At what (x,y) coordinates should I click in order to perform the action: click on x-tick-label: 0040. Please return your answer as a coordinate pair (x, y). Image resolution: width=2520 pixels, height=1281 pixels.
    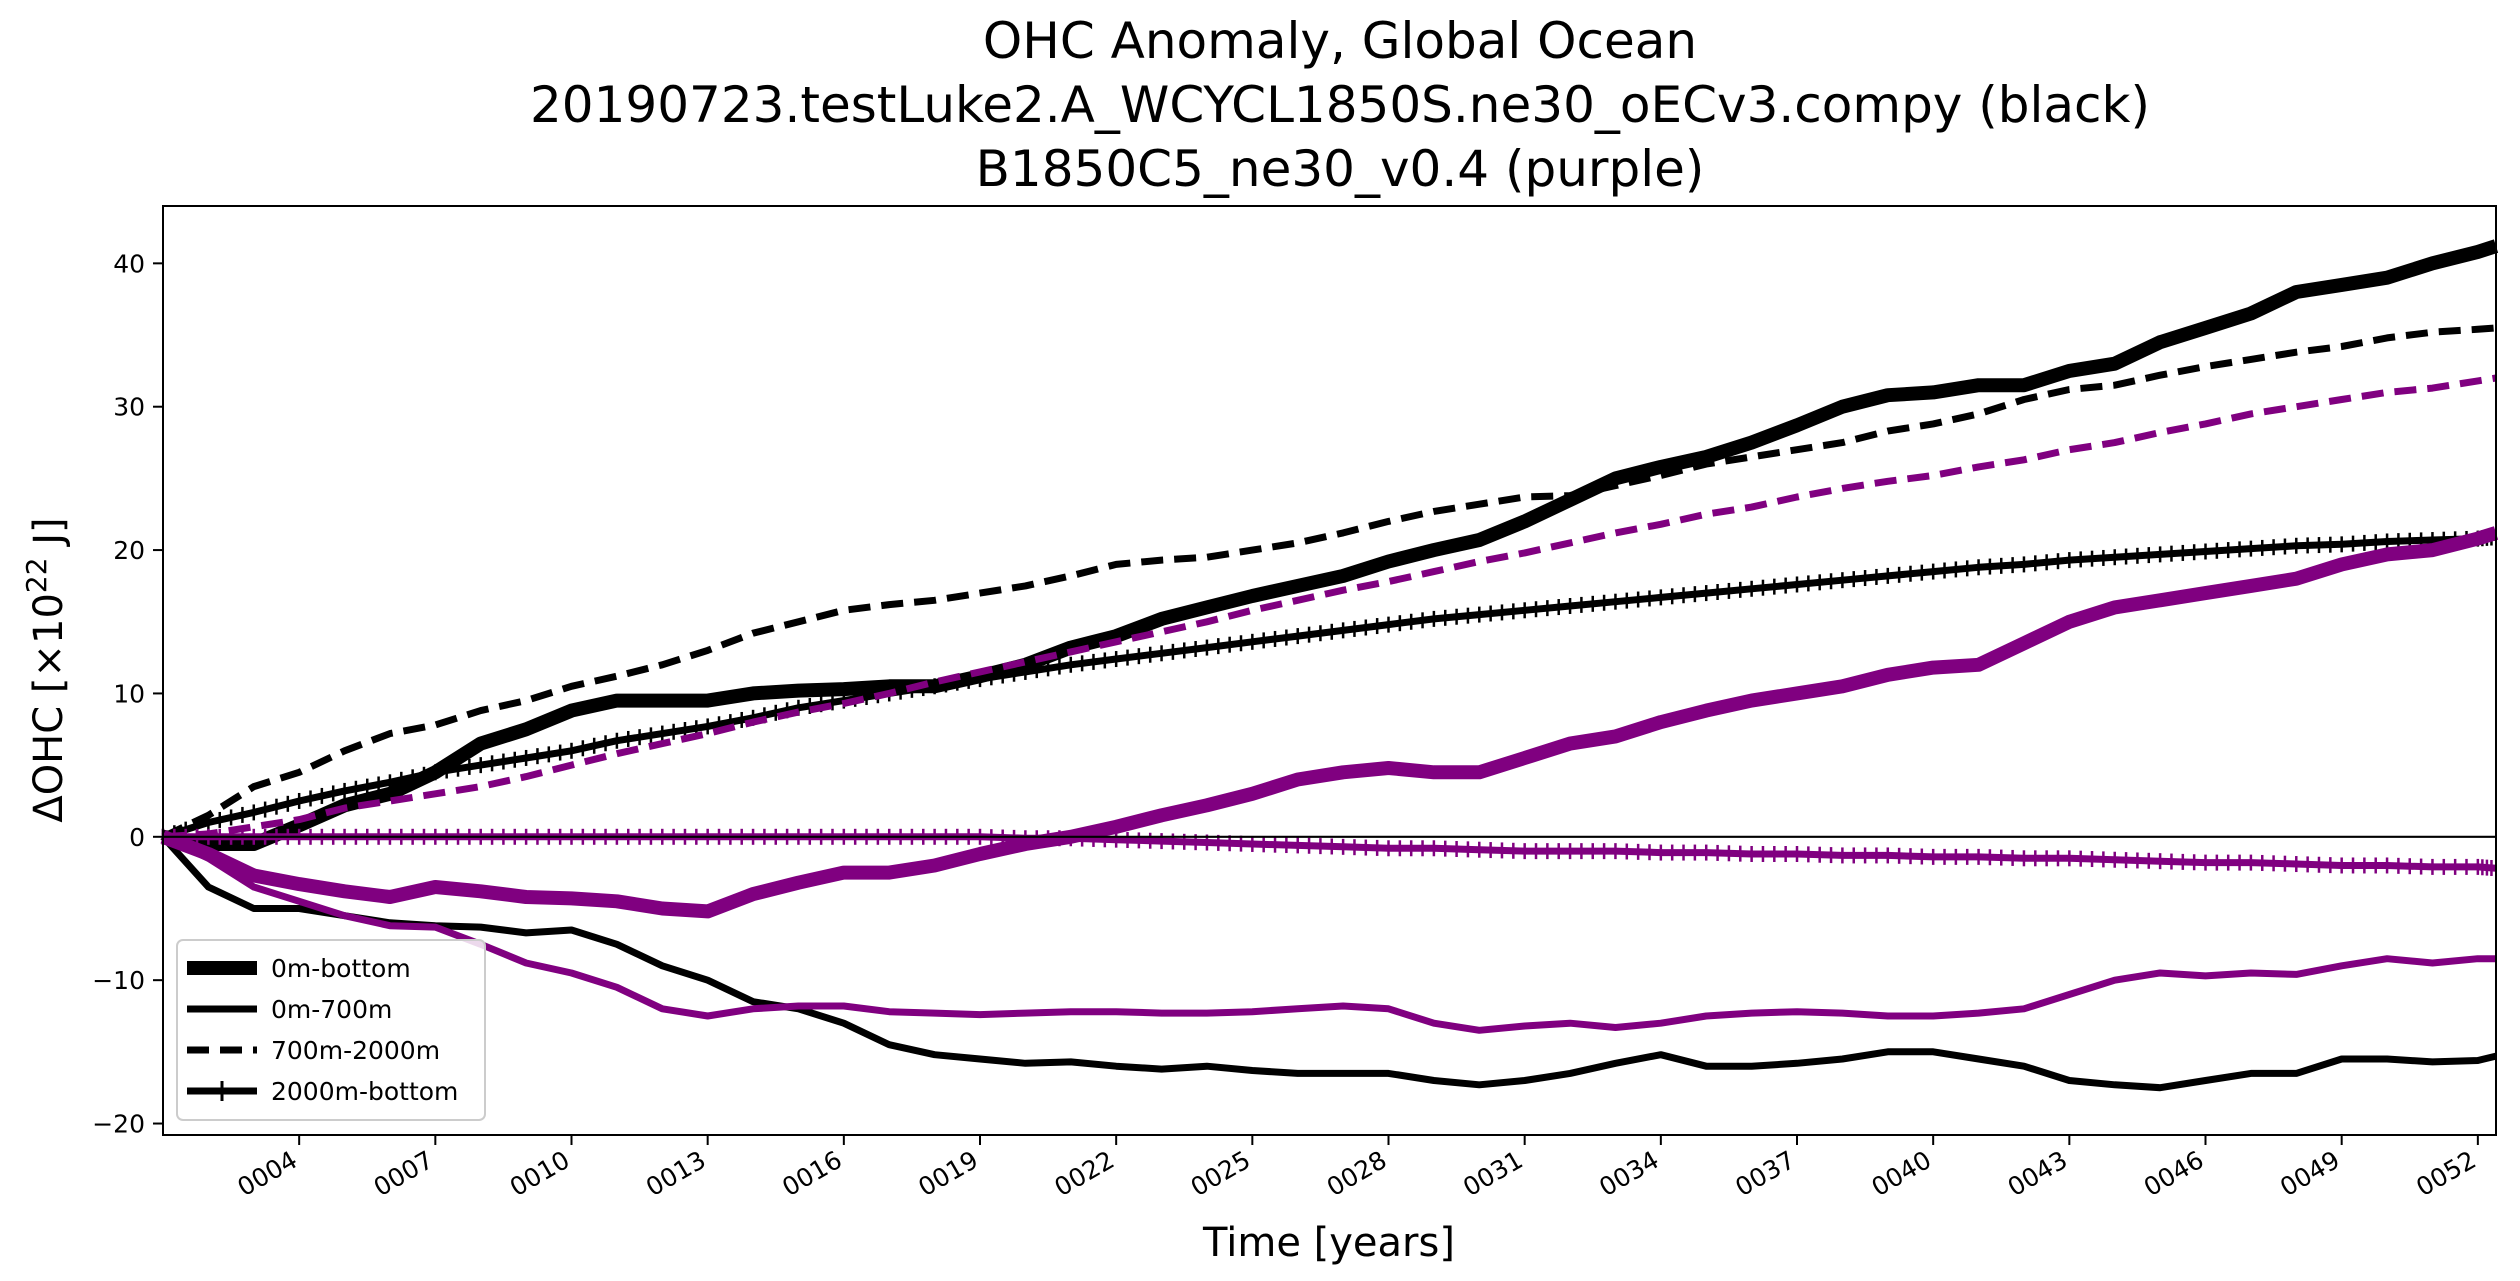
    Looking at the image, I should click on (1902, 1173).